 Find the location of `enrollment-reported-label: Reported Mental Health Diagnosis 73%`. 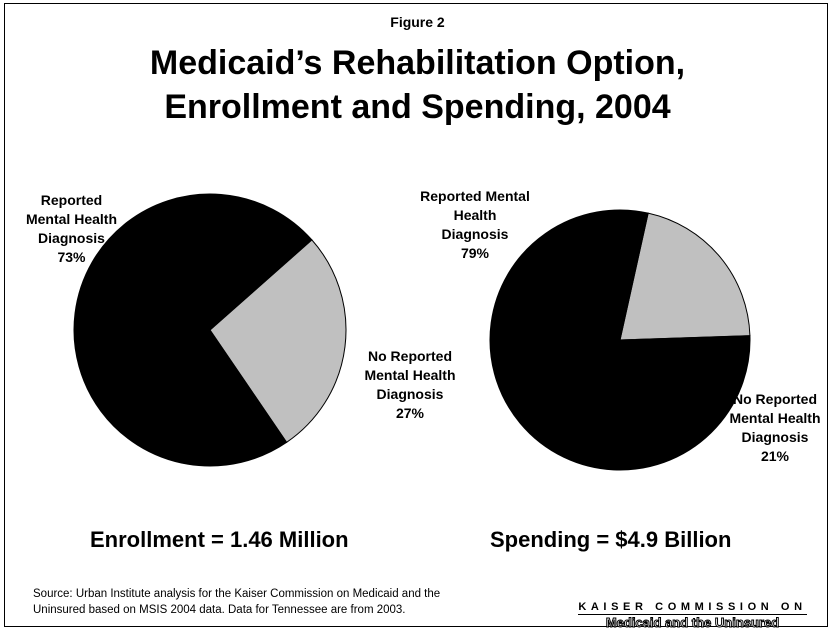

enrollment-reported-label: Reported Mental Health Diagnosis 73% is located at coordinates (71, 228).